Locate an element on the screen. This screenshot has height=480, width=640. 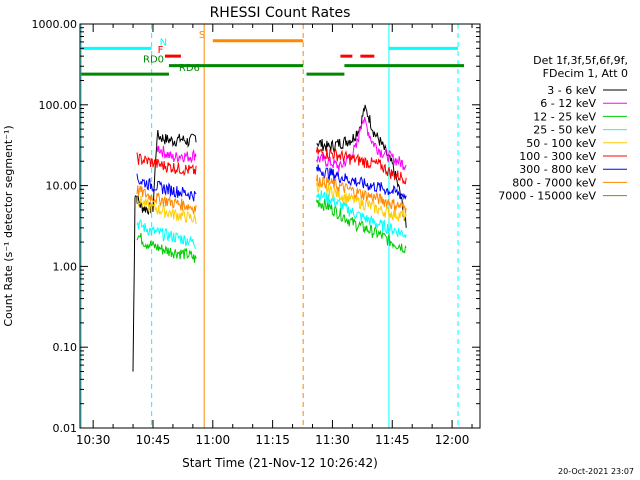
y-tick-label-3: 10.00 is located at coordinates (62, 186).